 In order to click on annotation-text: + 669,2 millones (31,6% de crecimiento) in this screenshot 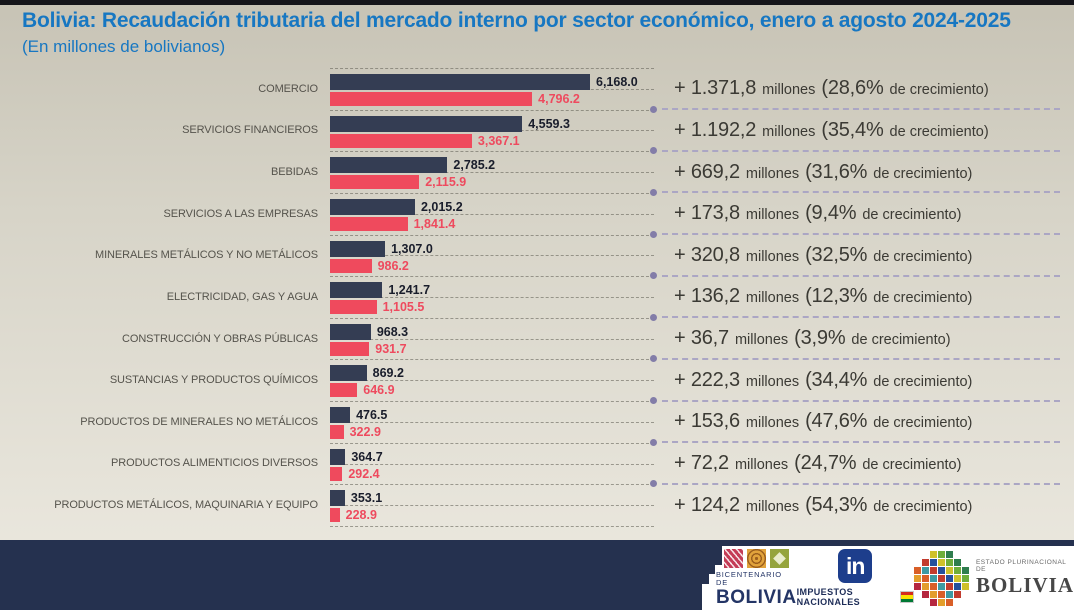, I will do `click(823, 172)`.